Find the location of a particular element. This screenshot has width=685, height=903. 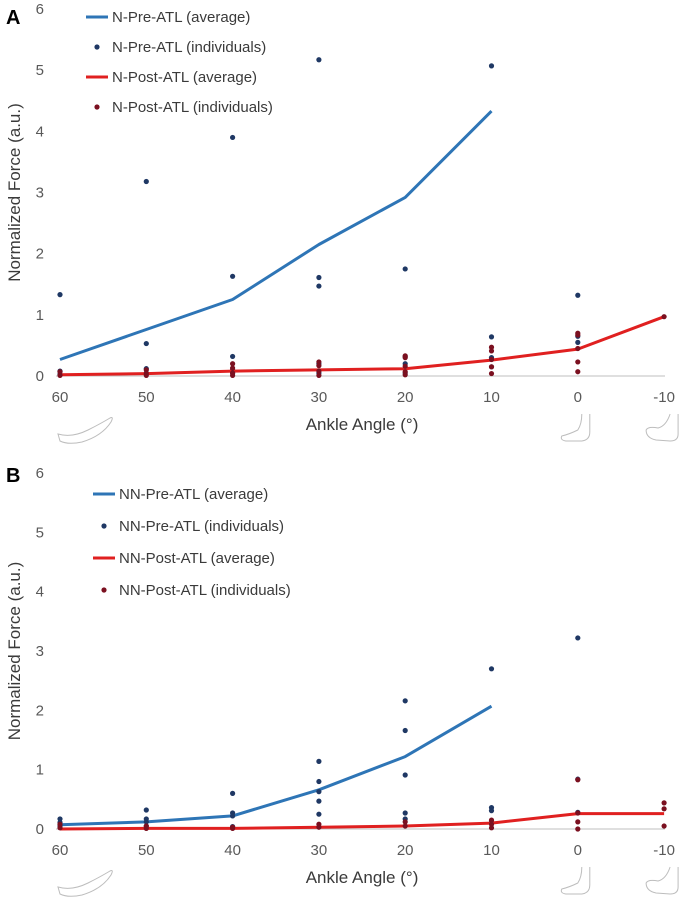

legend-label: N-Pre-ATL (individuals) is located at coordinates (189, 47).